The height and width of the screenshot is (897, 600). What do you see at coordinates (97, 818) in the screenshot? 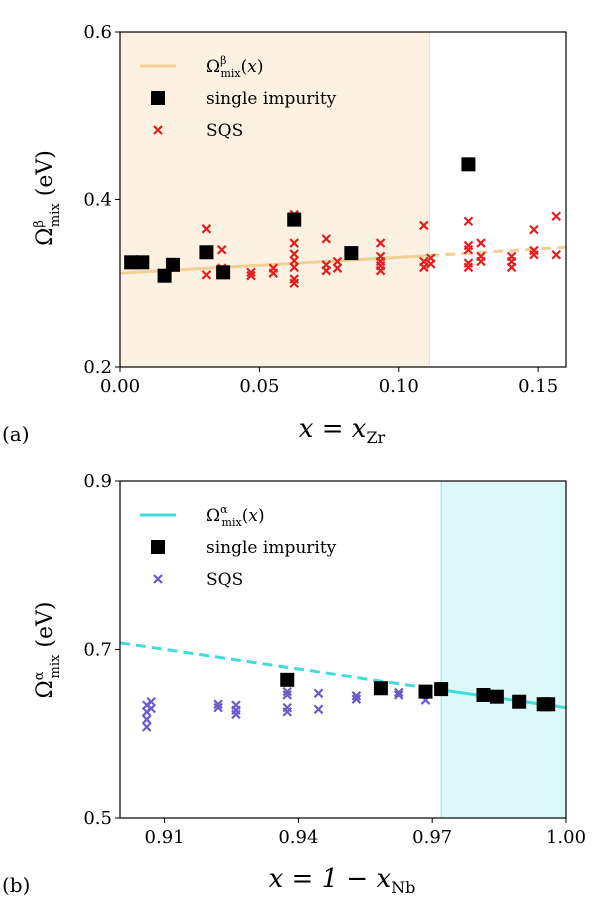
I see `y-tick-label: 0.5` at bounding box center [97, 818].